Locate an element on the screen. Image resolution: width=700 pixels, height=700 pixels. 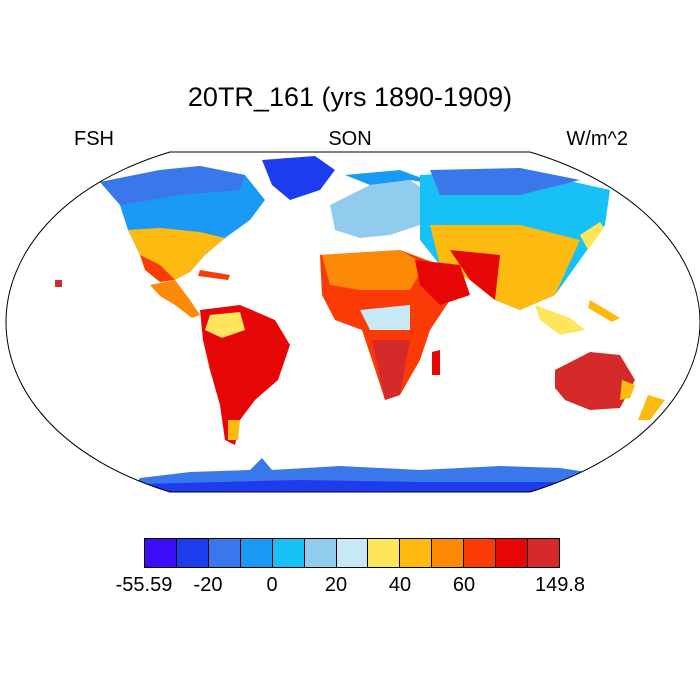
colorbar is located at coordinates (352, 553).